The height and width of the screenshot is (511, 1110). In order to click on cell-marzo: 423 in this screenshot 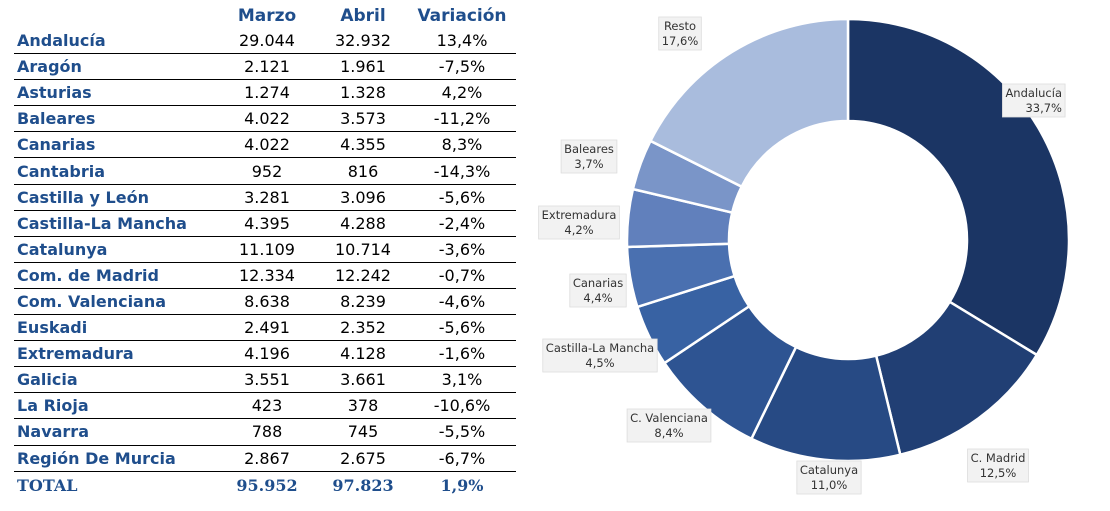, I will do `click(267, 406)`.